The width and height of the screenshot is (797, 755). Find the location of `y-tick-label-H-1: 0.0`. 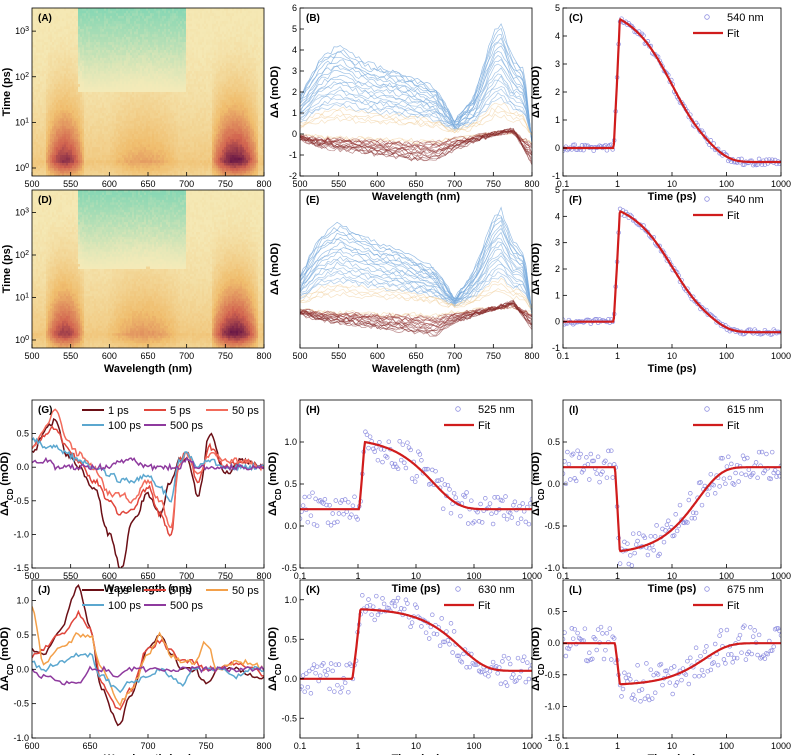

y-tick-label-H-1: 0.0 is located at coordinates (290, 526).